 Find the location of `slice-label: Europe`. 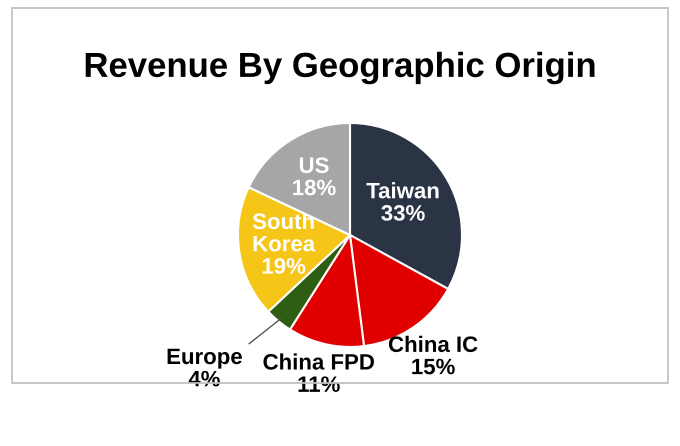

slice-label: Europe is located at coordinates (205, 358).